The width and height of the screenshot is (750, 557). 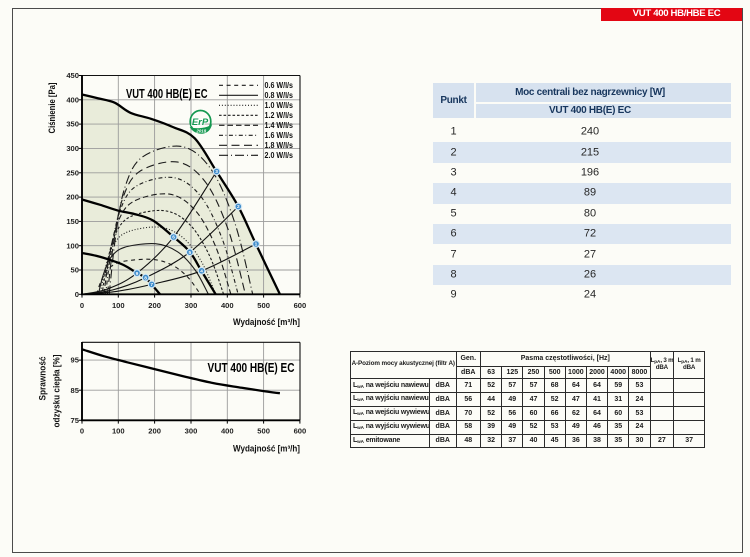 What do you see at coordinates (173, 238) in the screenshot?
I see `svg-text: 6` at bounding box center [173, 238].